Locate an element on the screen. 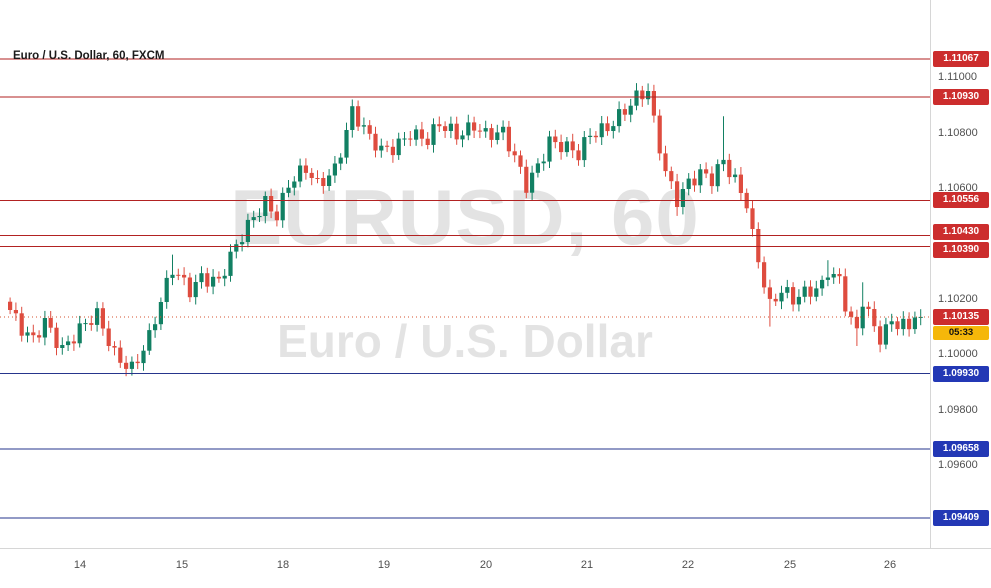 Image resolution: width=991 pixels, height=588 pixels. time-tick-label: 14 is located at coordinates (80, 565).